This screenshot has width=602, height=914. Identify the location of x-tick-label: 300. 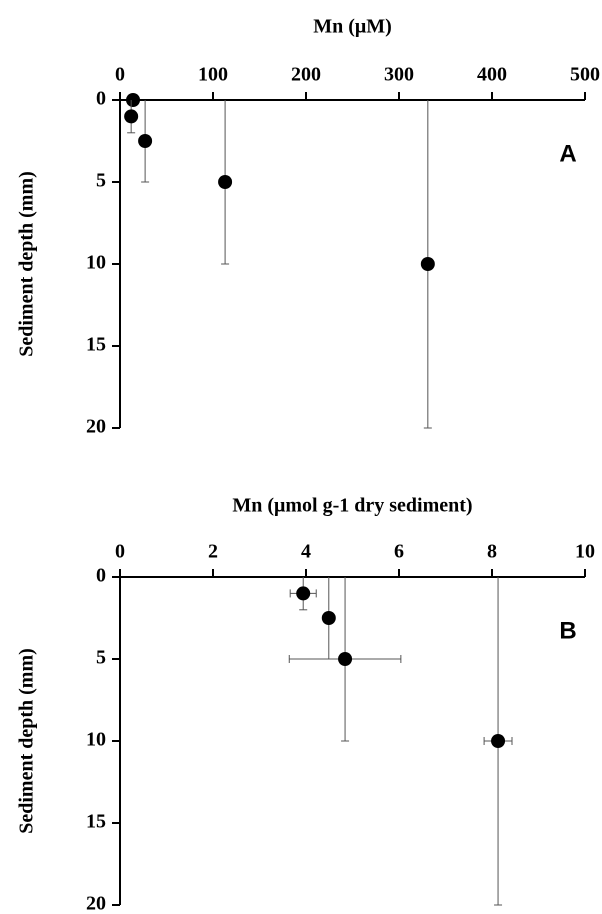
(399, 75).